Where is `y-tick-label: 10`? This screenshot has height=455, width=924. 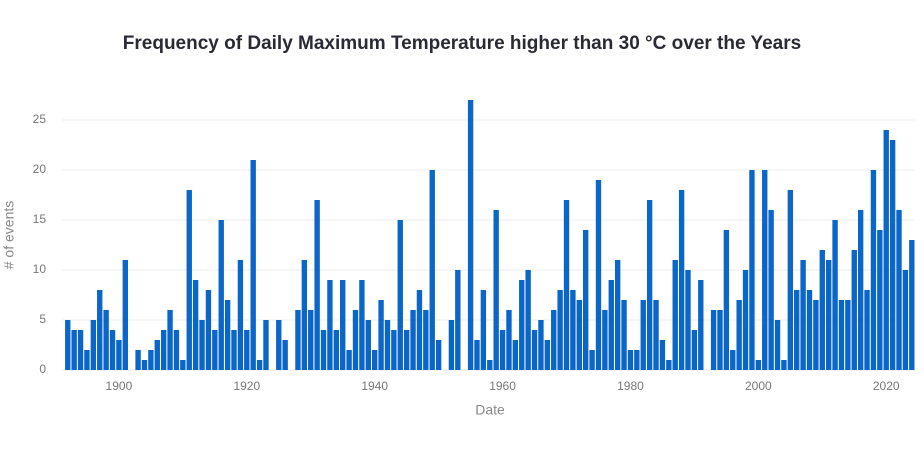
y-tick-label: 10 is located at coordinates (40, 269).